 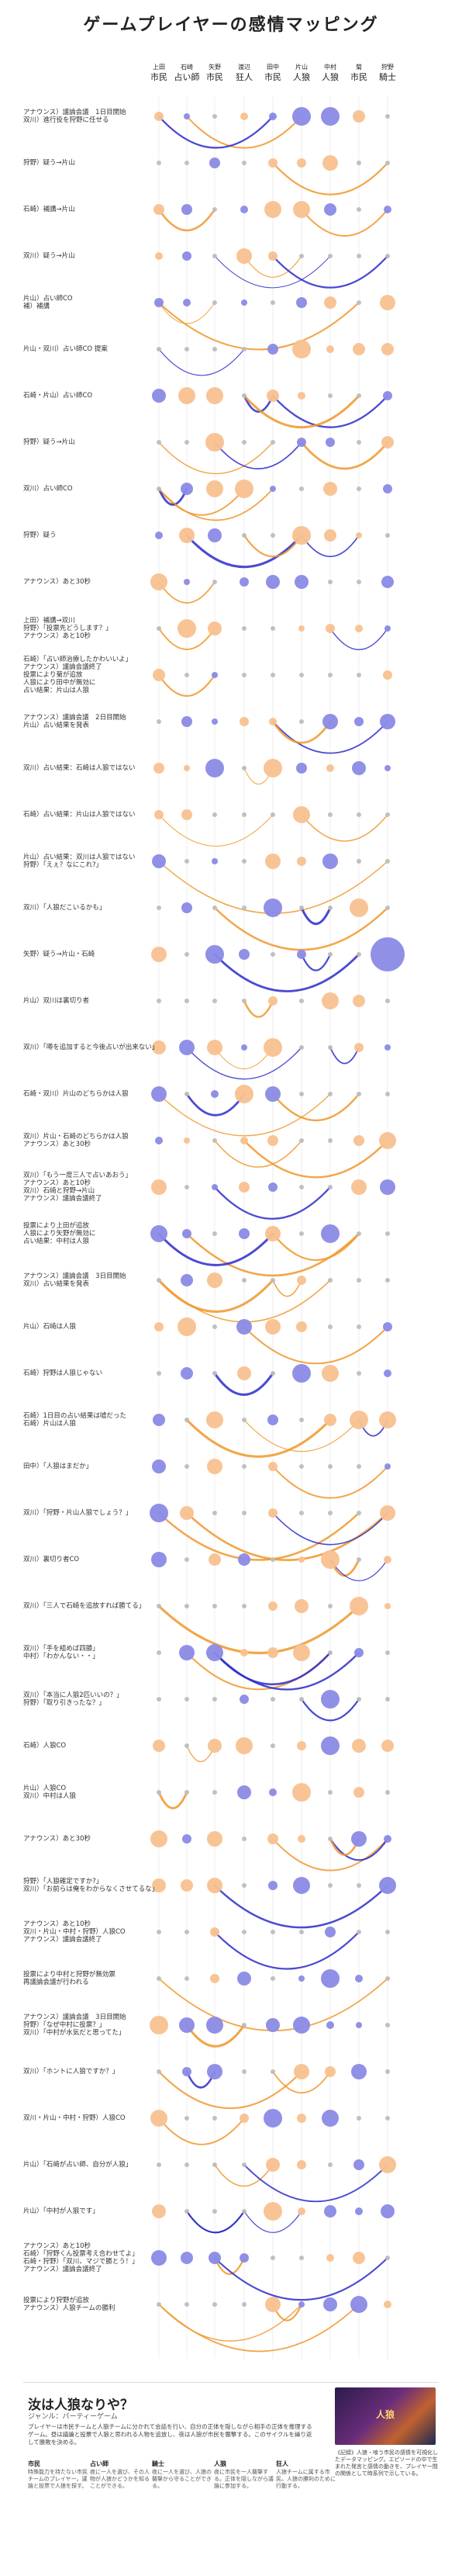 What do you see at coordinates (64, 908) in the screenshot?
I see `event-entry: 双川）「人狼だこいるかも」` at bounding box center [64, 908].